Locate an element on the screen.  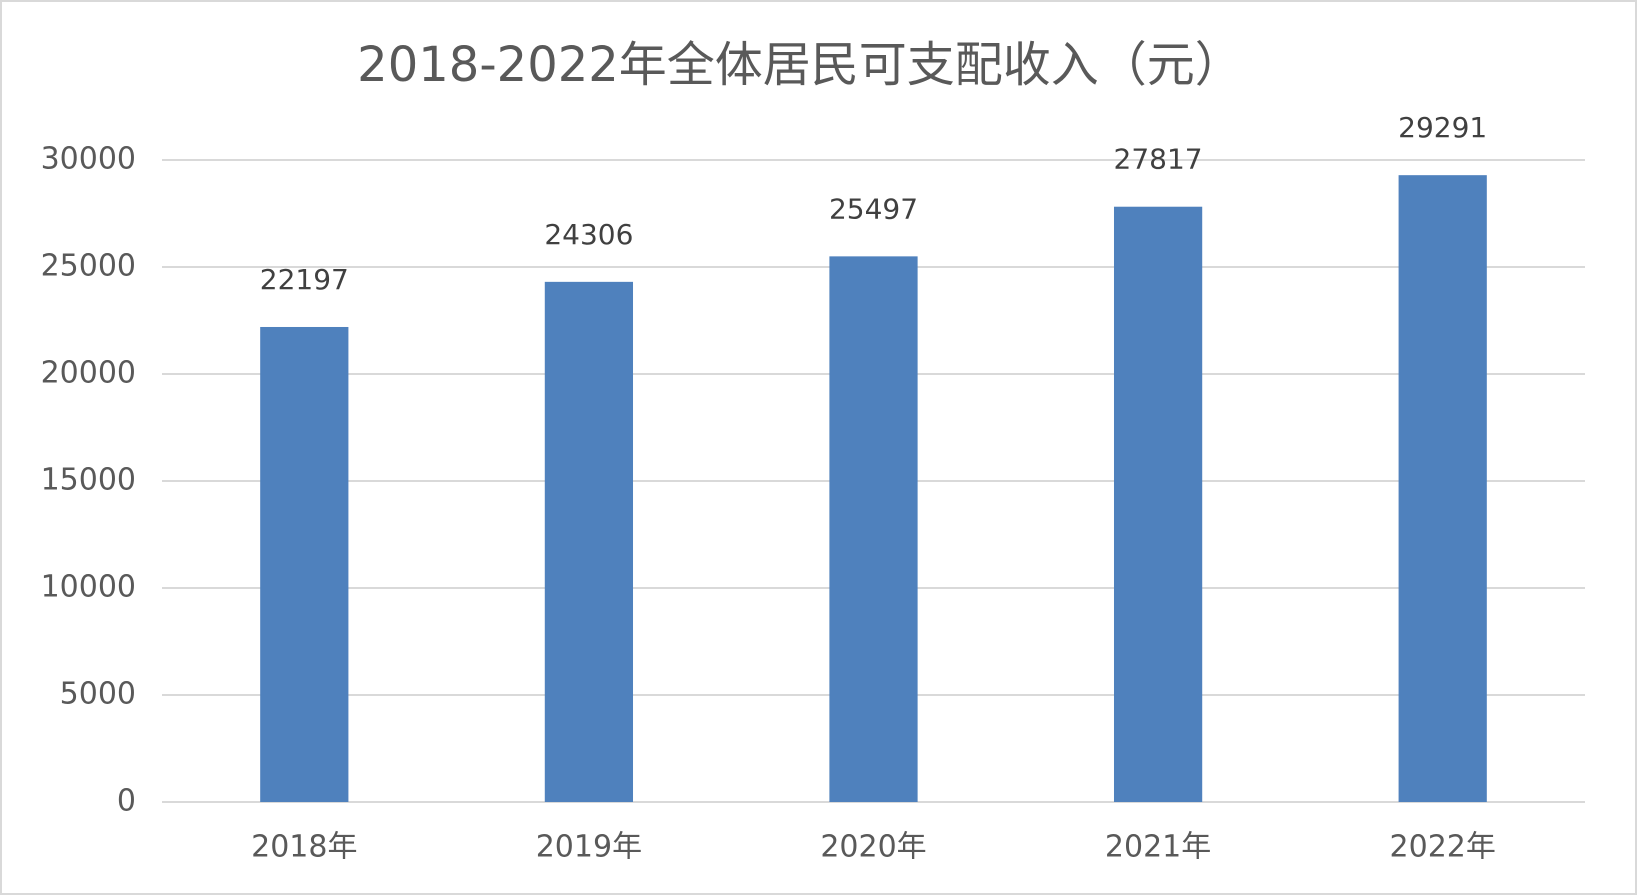
x-tick-label: 2022年 is located at coordinates (1443, 847).